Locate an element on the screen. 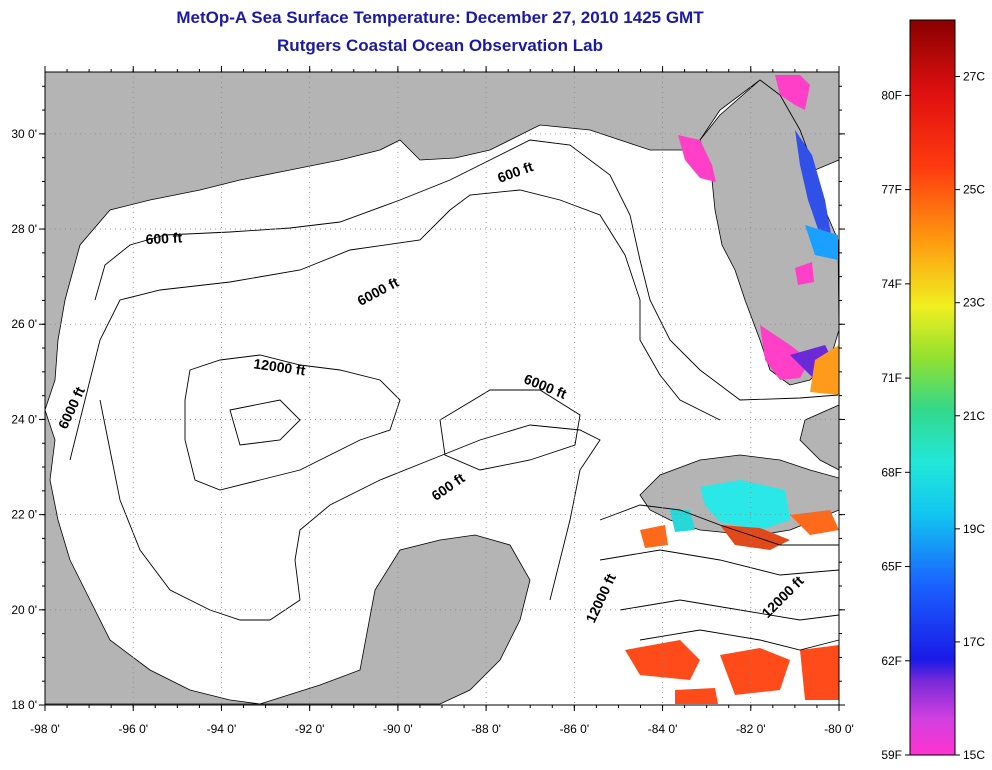 This screenshot has width=992, height=770. colorbar-c-label: 21C is located at coordinates (974, 416).